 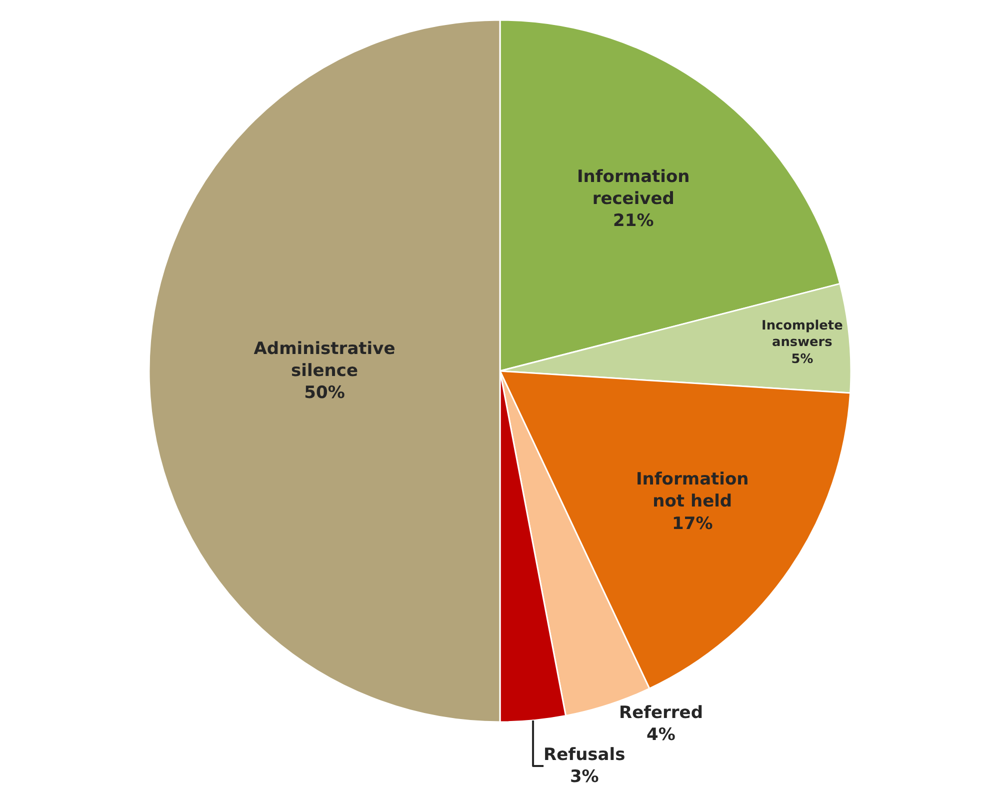 I want to click on data-label: 4%, so click(x=661, y=734).